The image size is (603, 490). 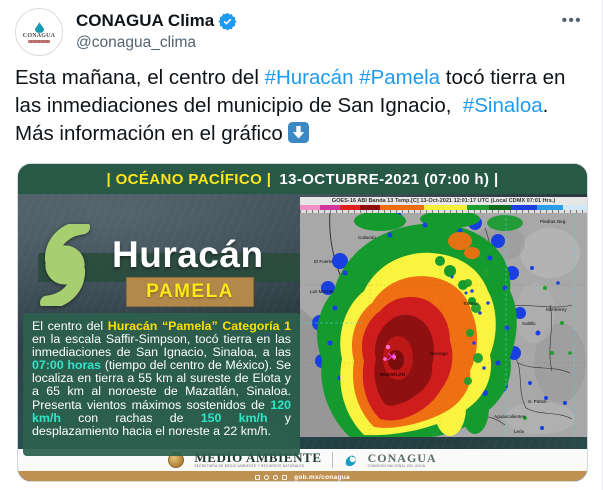 I want to click on text-segment: 150 km/h, so click(x=234, y=417).